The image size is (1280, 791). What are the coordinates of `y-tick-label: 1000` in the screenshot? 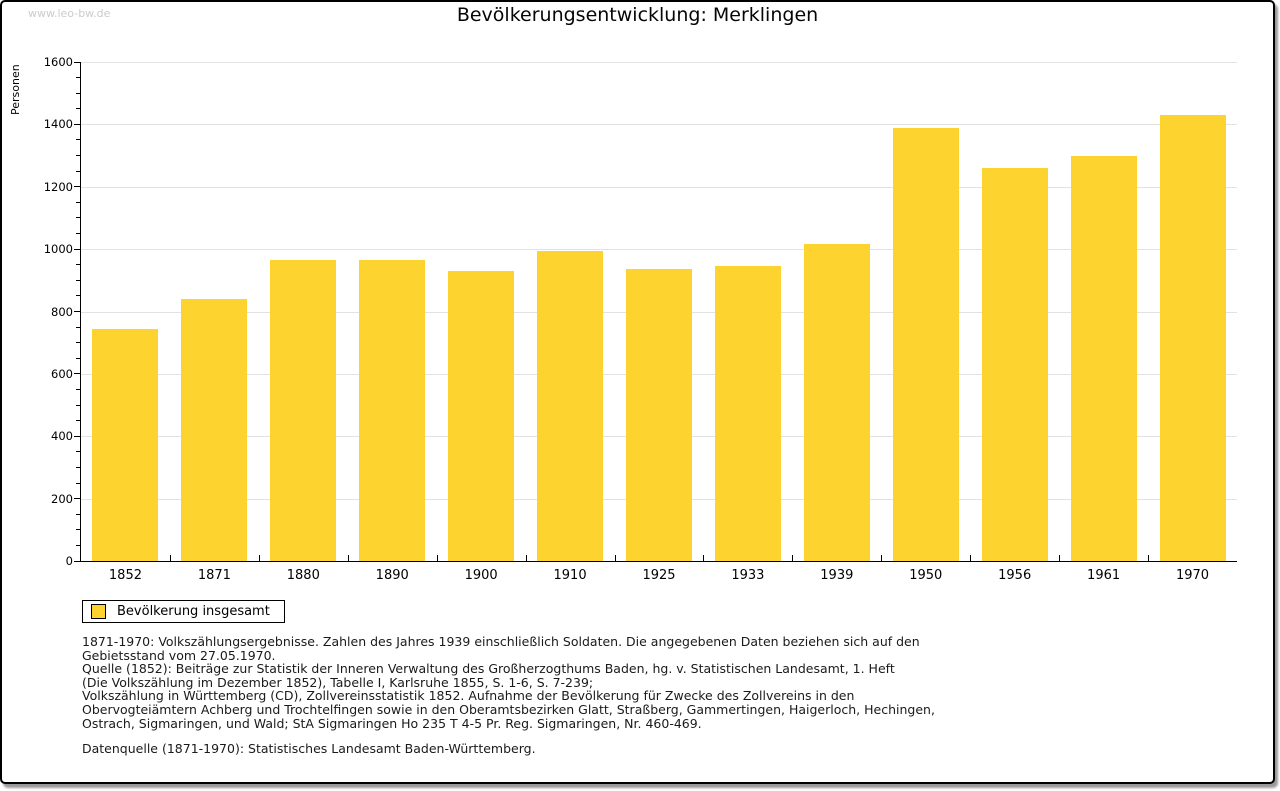 It's located at (58, 249).